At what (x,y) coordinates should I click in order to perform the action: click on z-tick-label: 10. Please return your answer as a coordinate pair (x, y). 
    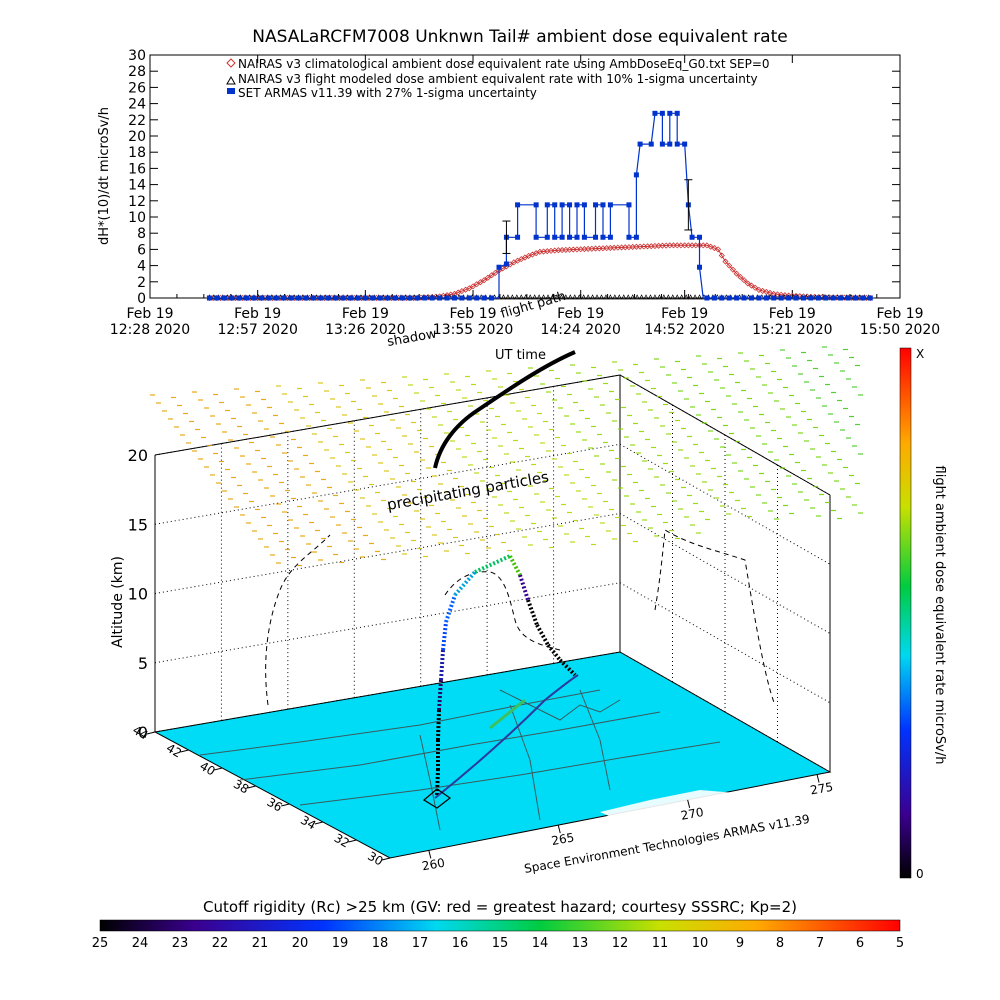
    Looking at the image, I should click on (138, 594).